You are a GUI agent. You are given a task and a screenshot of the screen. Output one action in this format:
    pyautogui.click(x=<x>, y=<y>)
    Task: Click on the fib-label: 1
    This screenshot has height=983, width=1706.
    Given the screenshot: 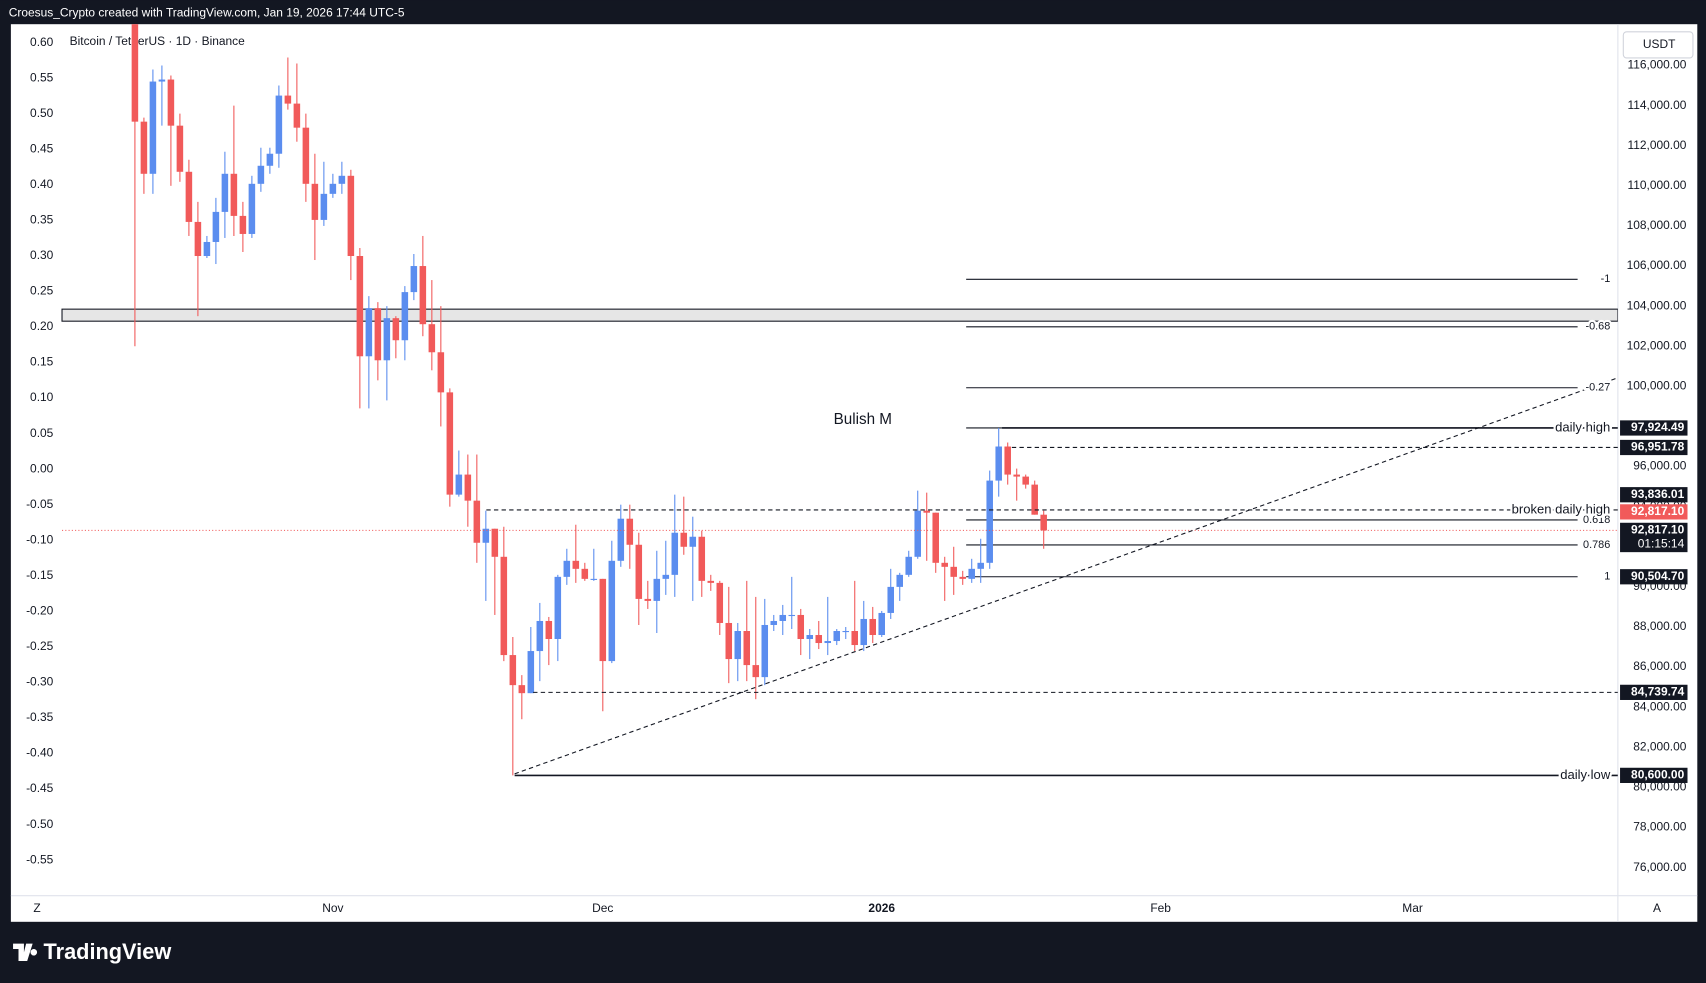 What is the action you would take?
    pyautogui.click(x=1607, y=577)
    